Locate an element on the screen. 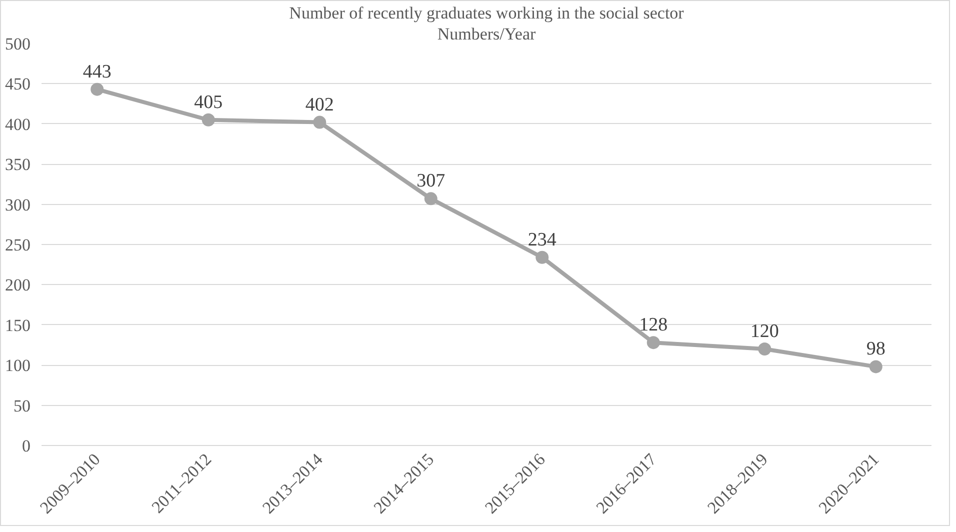 The width and height of the screenshot is (956, 532). data-label: 98 is located at coordinates (876, 349).